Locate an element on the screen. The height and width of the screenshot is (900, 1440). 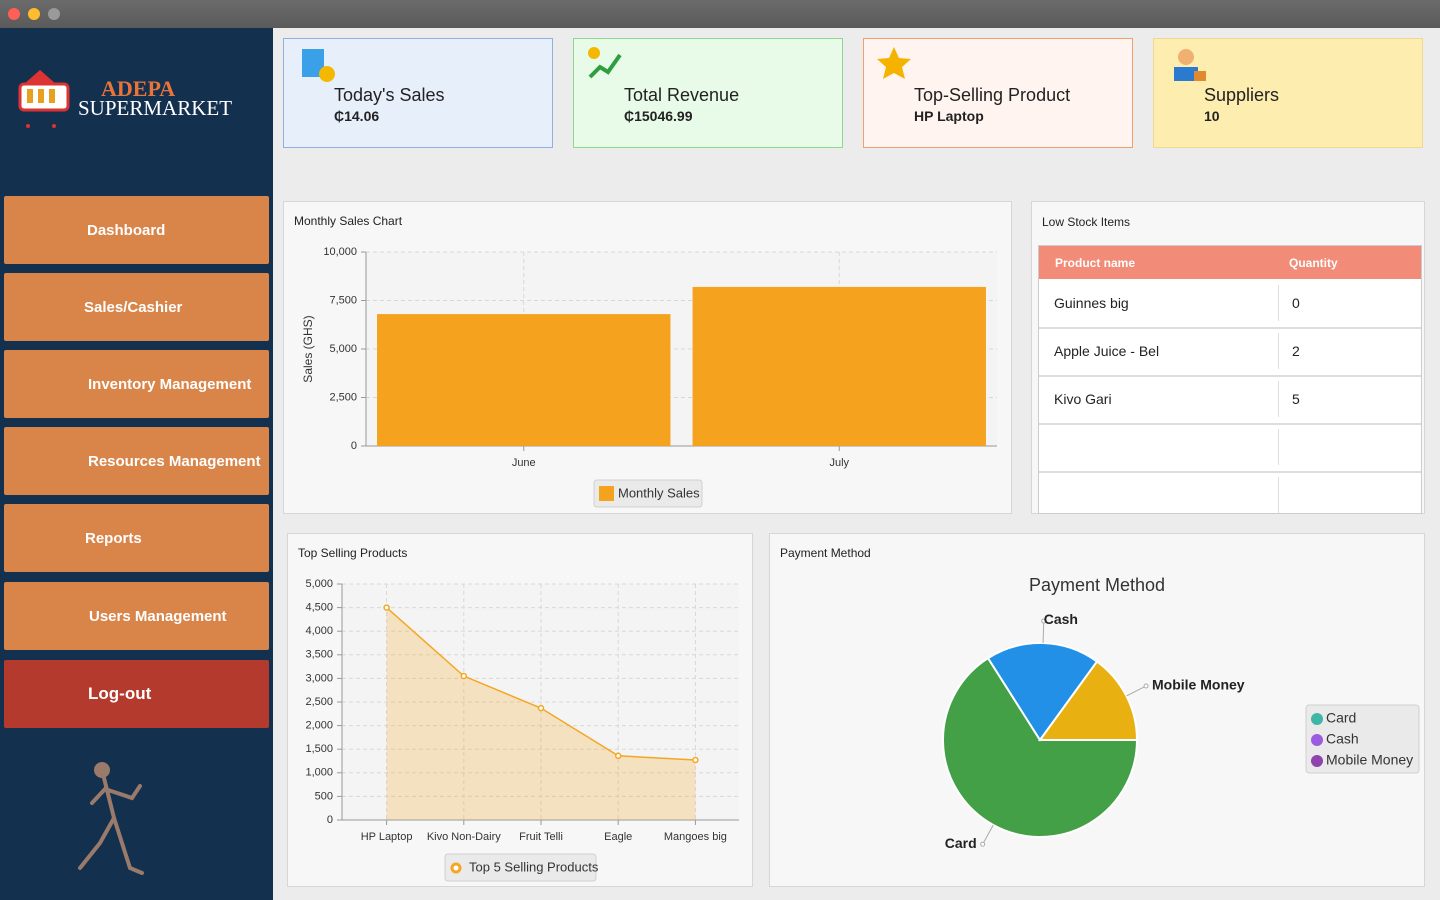
figure-leg is located at coordinates (123, 825).